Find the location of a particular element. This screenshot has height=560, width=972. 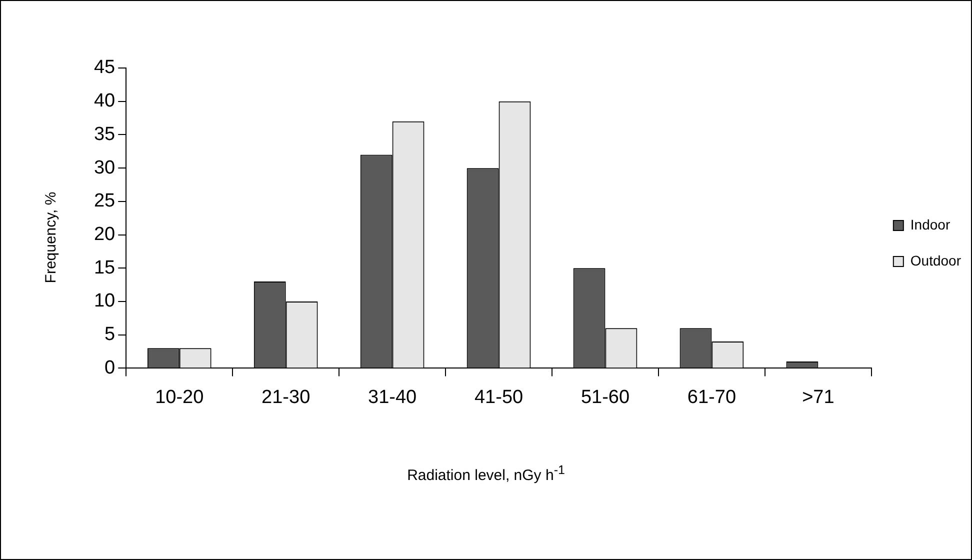

y-tick-label: 20 is located at coordinates (105, 235).